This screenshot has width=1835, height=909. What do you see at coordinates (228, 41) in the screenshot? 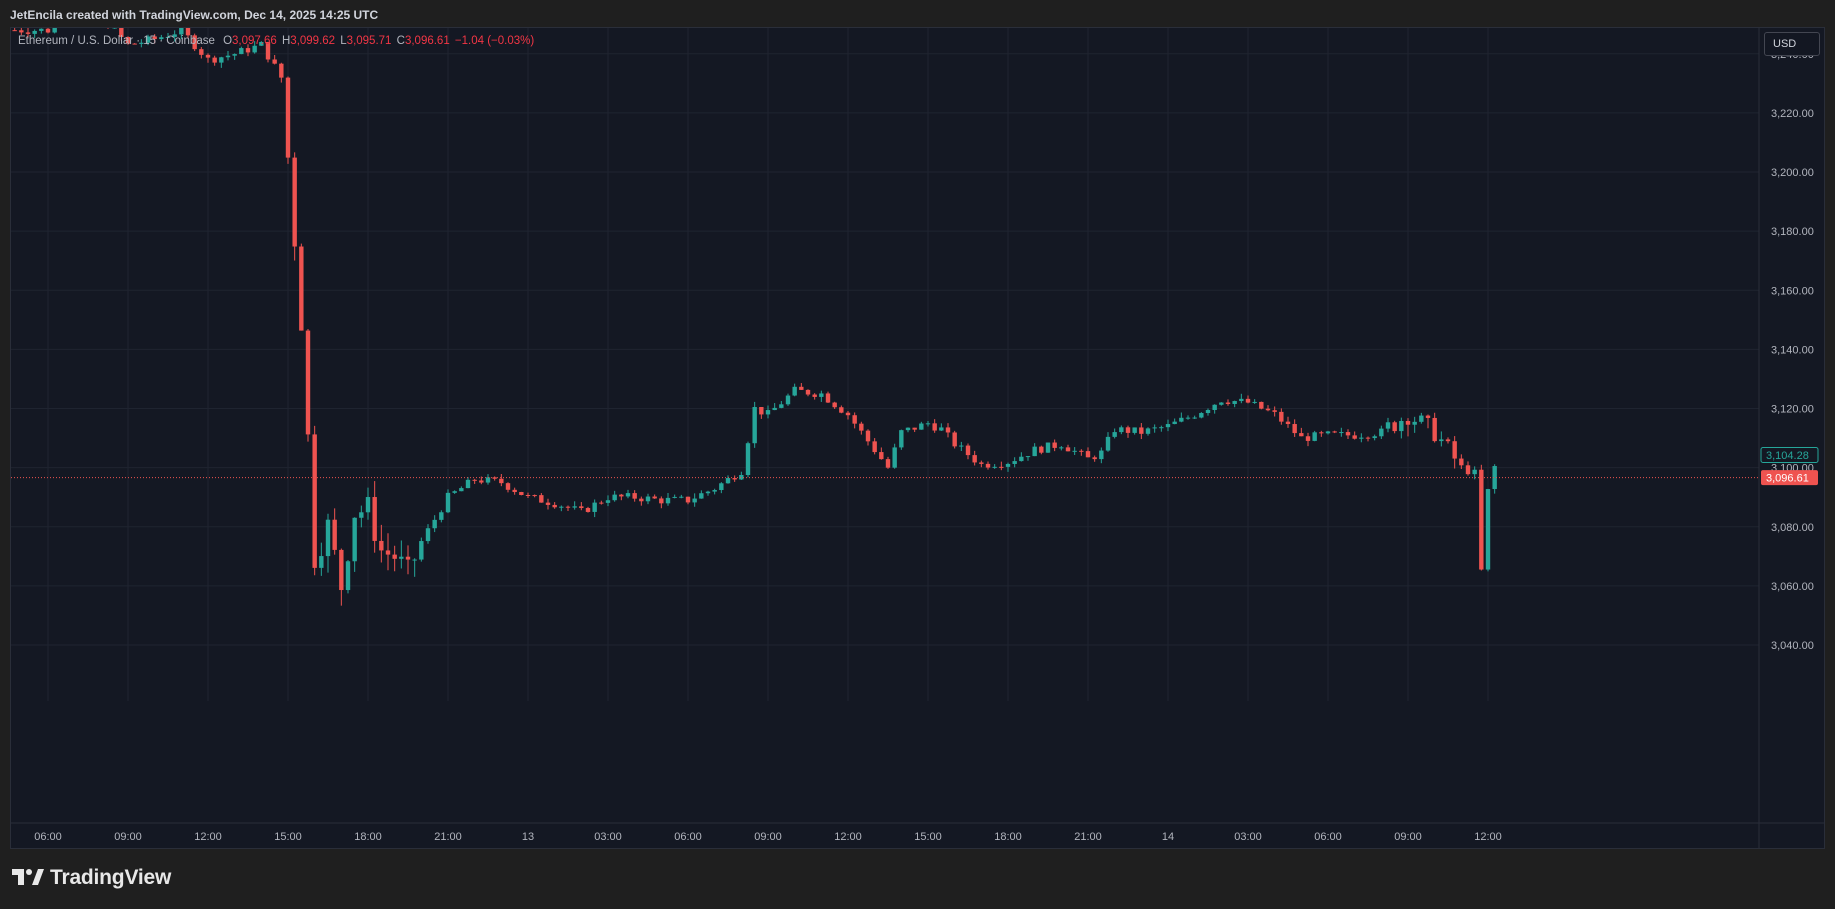
I see `open-label: O` at bounding box center [228, 41].